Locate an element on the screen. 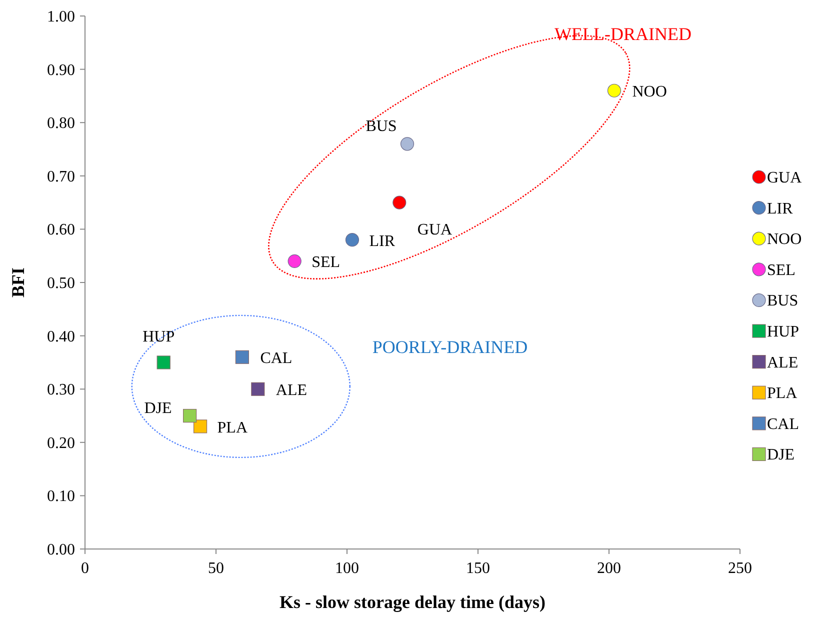 This screenshot has height=619, width=839. y-tick-label: 0.10 is located at coordinates (61, 497).